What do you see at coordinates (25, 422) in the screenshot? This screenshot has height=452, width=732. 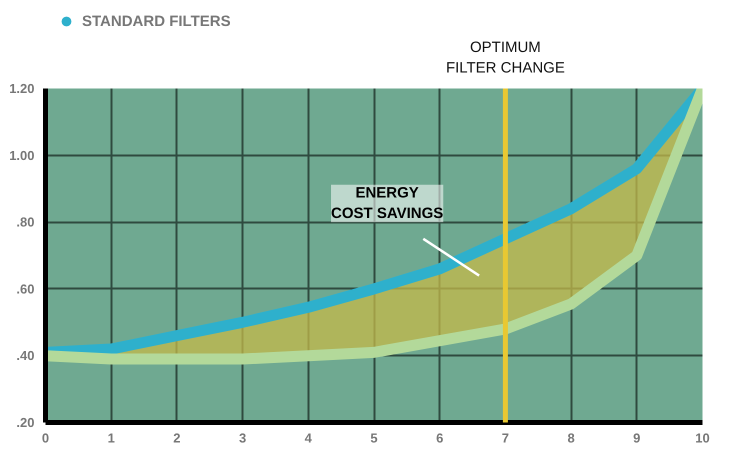 I see `y-tick-label: .20` at bounding box center [25, 422].